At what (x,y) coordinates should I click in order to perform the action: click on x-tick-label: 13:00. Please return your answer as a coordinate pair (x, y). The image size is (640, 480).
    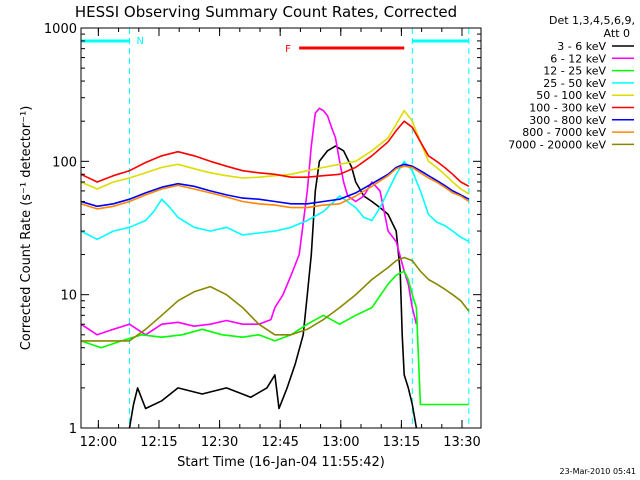
    Looking at the image, I should click on (340, 442).